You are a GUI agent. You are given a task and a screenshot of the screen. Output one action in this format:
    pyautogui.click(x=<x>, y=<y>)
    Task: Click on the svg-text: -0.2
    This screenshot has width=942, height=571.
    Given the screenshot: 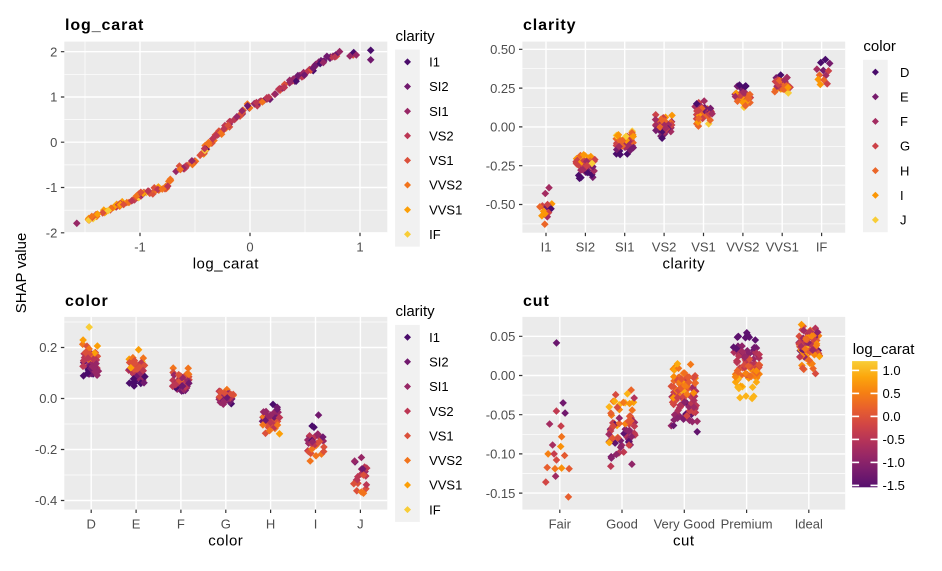 What is the action you would take?
    pyautogui.click(x=46, y=449)
    